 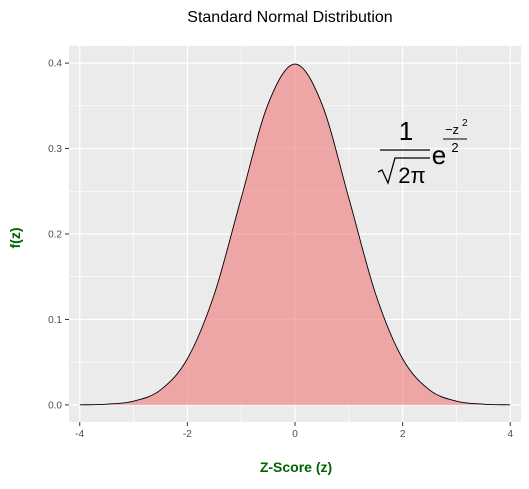 I want to click on chart-title: Standard Normal Distribution, so click(x=289, y=17).